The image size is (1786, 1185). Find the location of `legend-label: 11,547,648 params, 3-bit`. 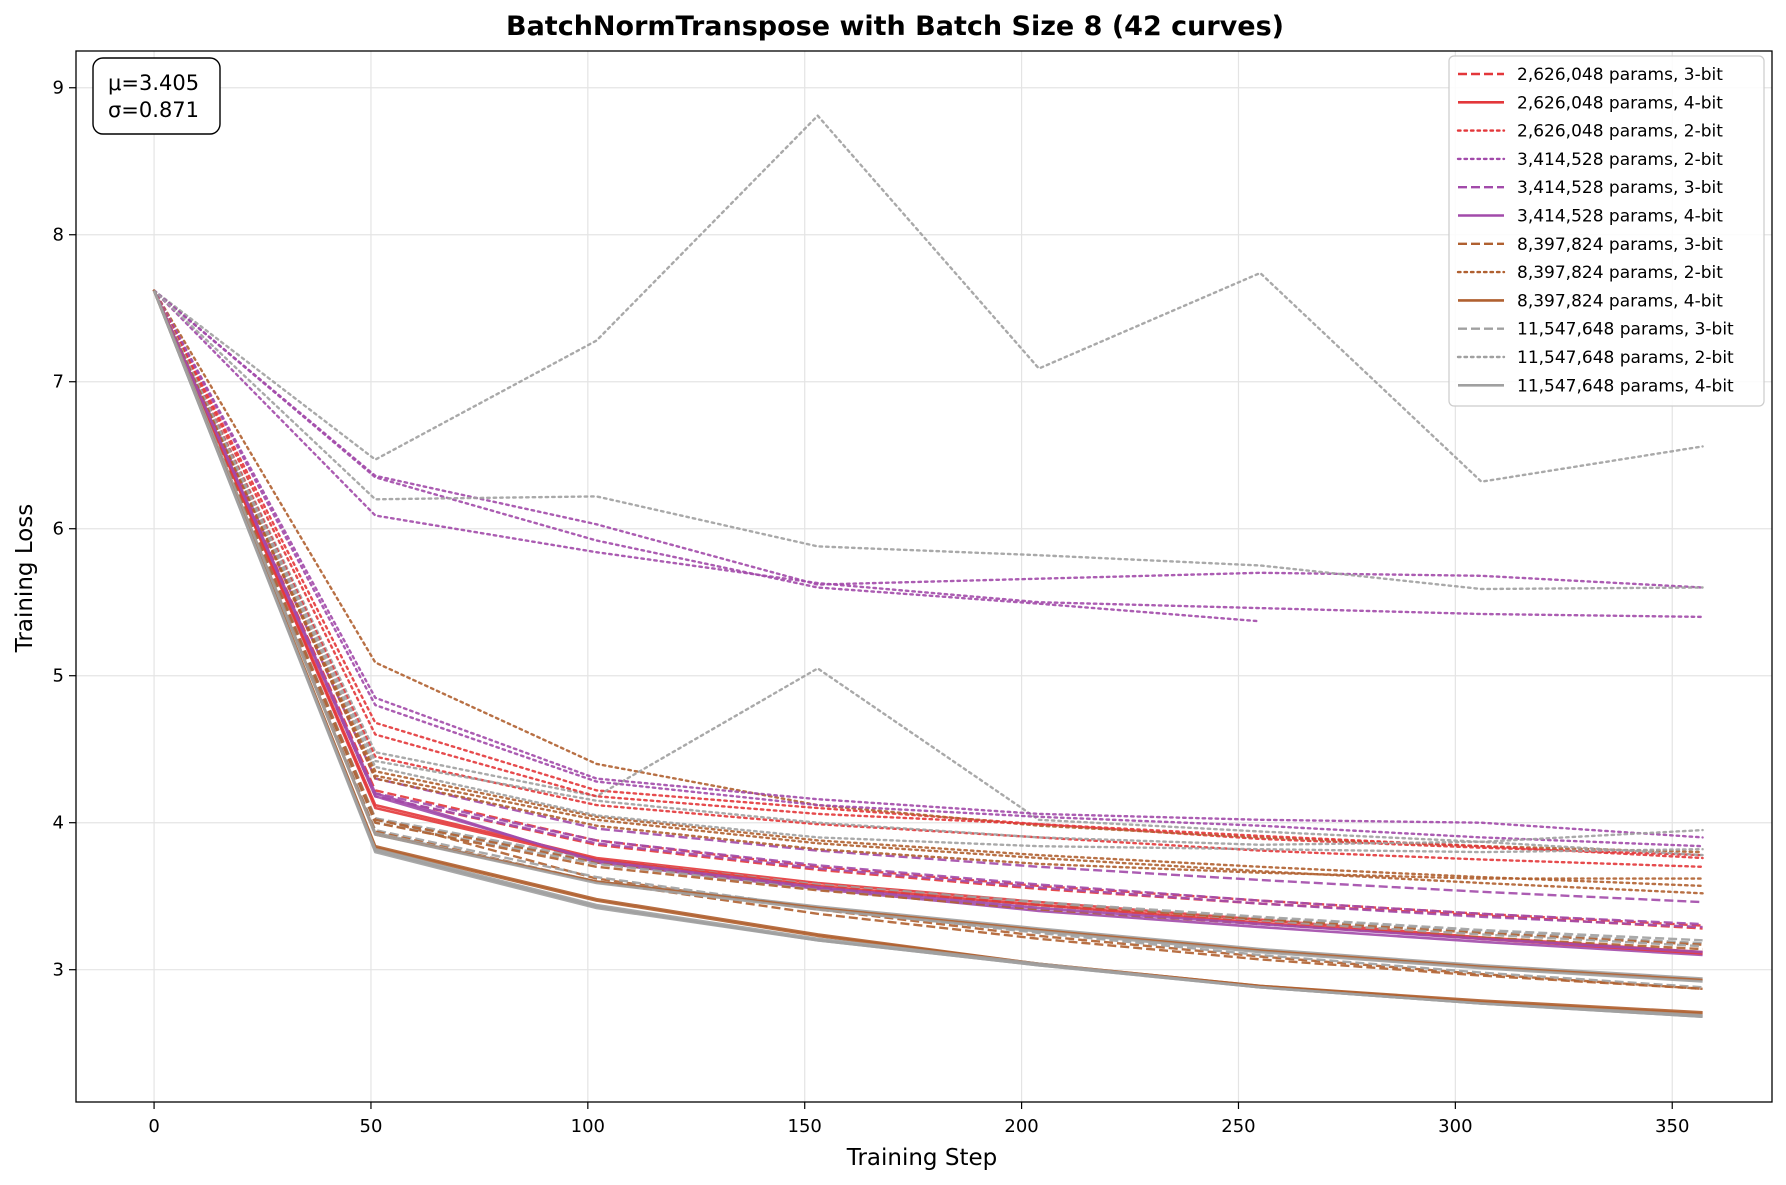

legend-label: 11,547,648 params, 3-bit is located at coordinates (1625, 330).